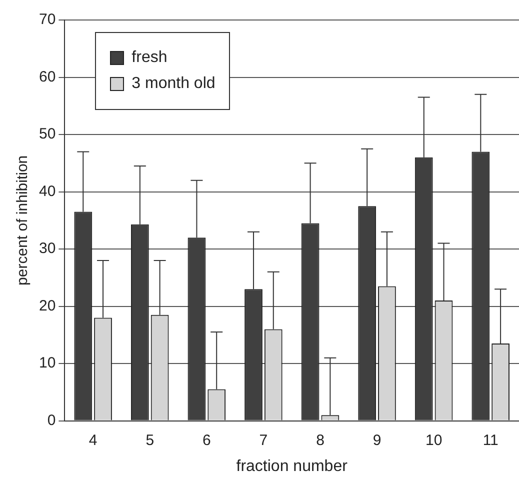  I want to click on x-tick-label: 7, so click(263, 440).